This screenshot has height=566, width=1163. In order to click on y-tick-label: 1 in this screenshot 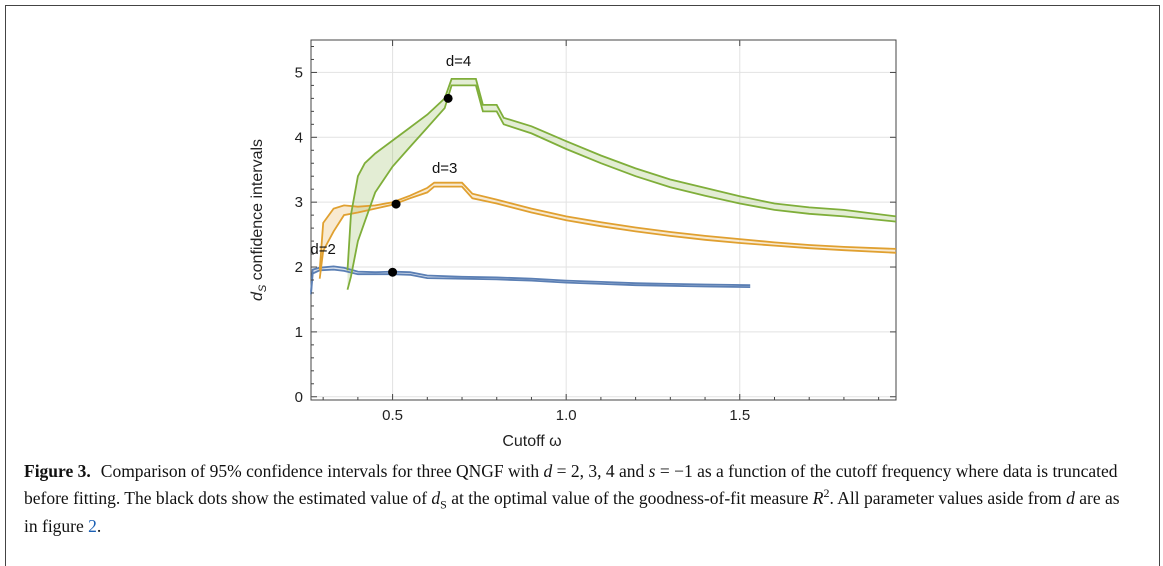, I will do `click(299, 332)`.